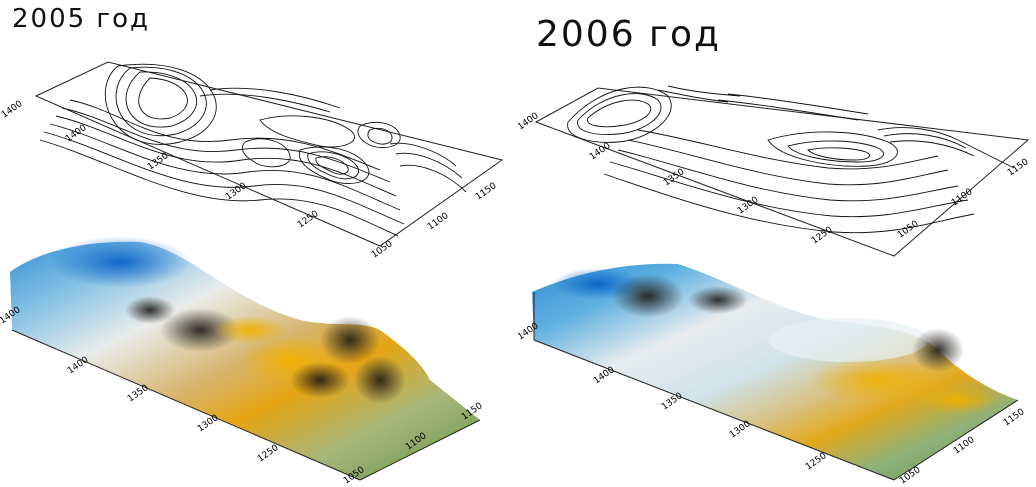 Image resolution: width=1036 pixels, height=487 pixels. What do you see at coordinates (628, 34) in the screenshot?
I see `panel-title: 2006 год` at bounding box center [628, 34].